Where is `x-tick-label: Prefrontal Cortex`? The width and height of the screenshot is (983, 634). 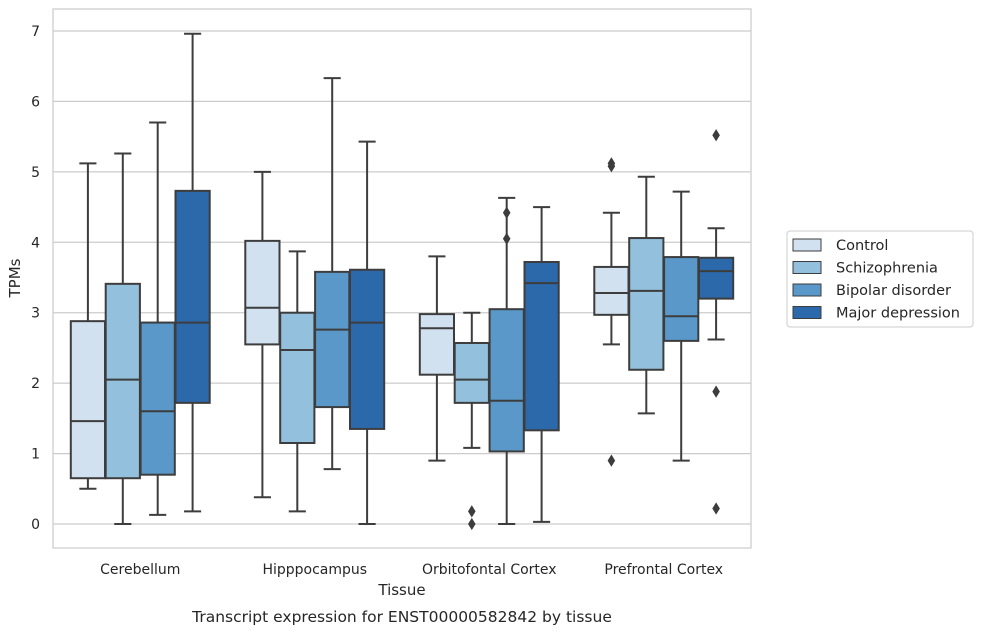 x-tick-label: Prefrontal Cortex is located at coordinates (663, 570).